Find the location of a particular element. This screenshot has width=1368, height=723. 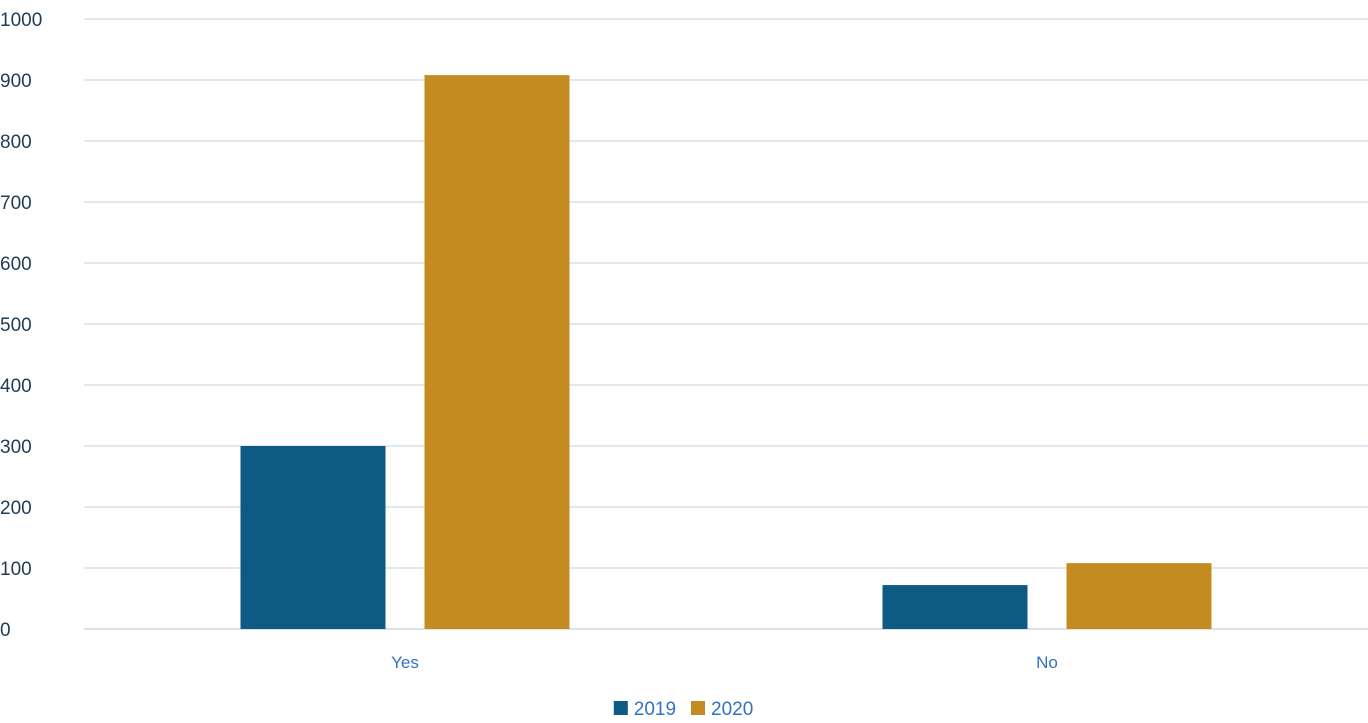

y-axis-tick-labels: 0 100 200 300 400 500 600 700 800 900 1000 is located at coordinates (21, 325).